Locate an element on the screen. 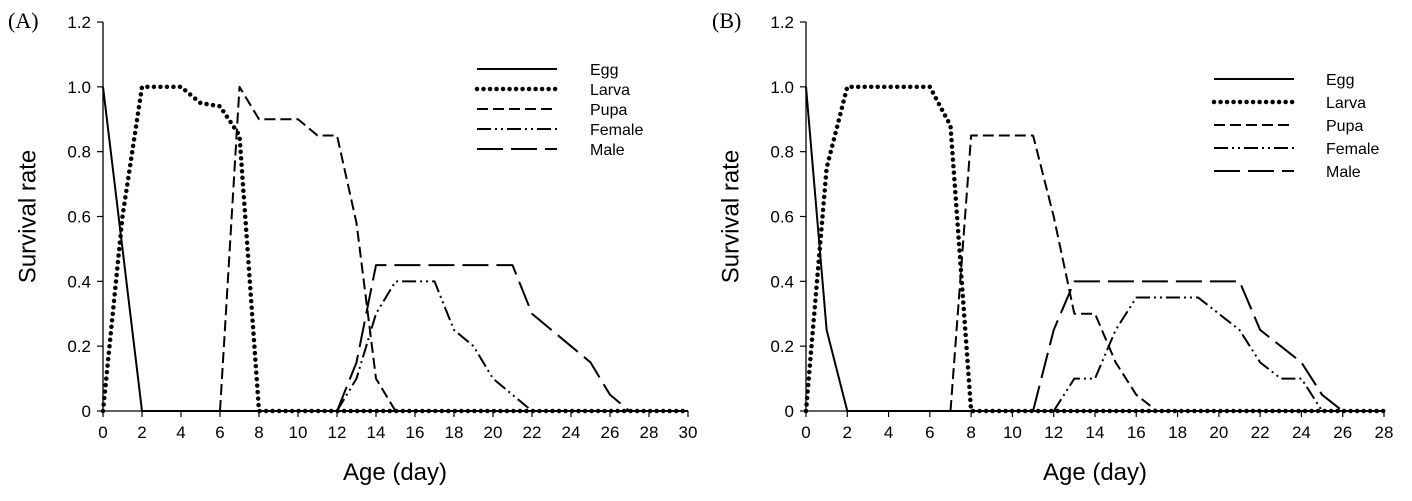 The width and height of the screenshot is (1412, 501). panel-label: (B) is located at coordinates (726, 20).